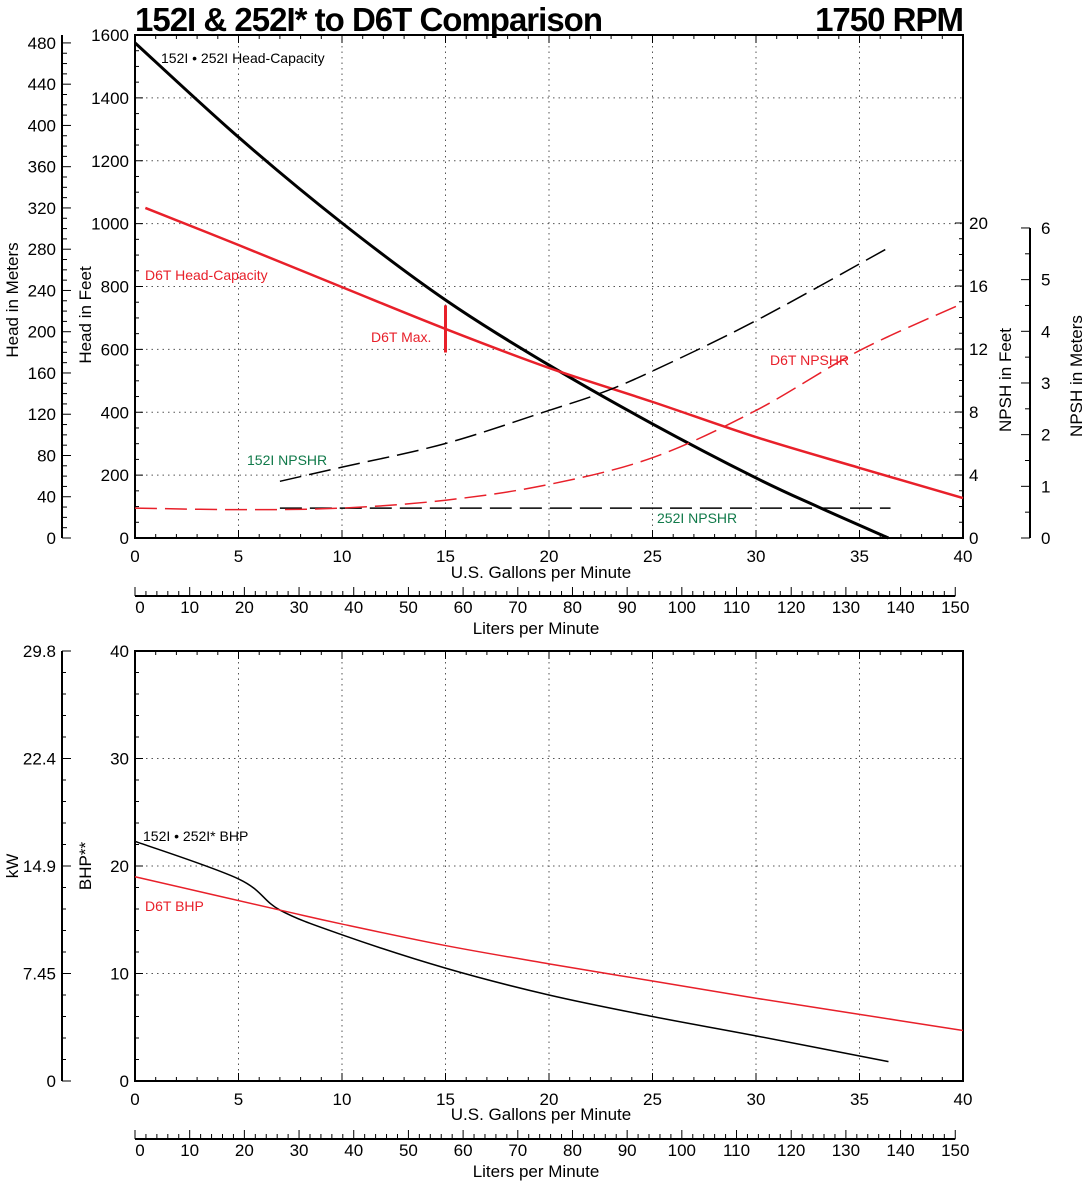  What do you see at coordinates (115, 349) in the screenshot?
I see `y-tick-label: 600` at bounding box center [115, 349].